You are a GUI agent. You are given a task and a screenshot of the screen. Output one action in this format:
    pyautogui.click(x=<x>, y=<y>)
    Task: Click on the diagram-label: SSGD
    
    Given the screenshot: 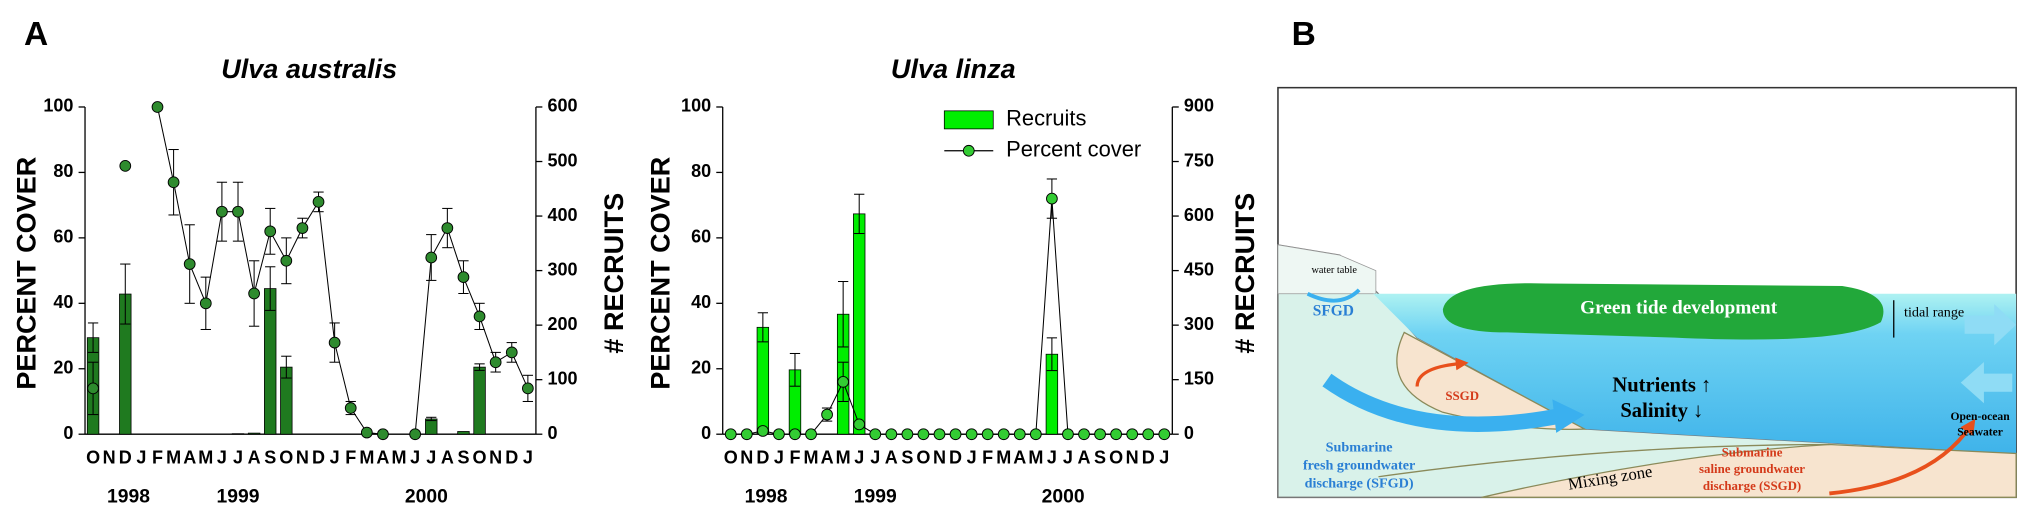 What is the action you would take?
    pyautogui.click(x=1462, y=396)
    